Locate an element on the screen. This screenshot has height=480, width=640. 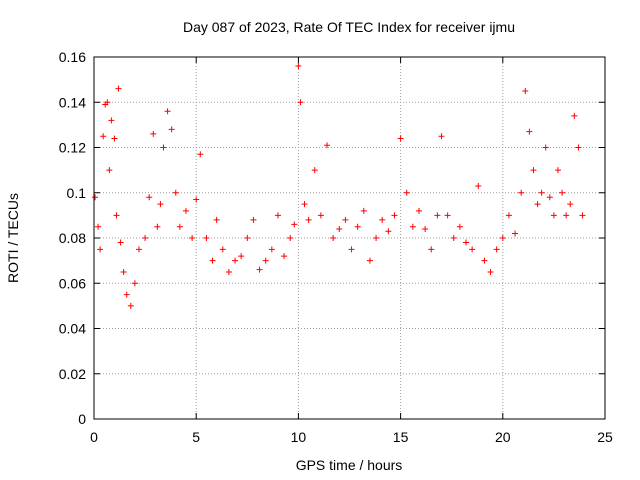
y-tick-label: 0.04 is located at coordinates (72, 329).